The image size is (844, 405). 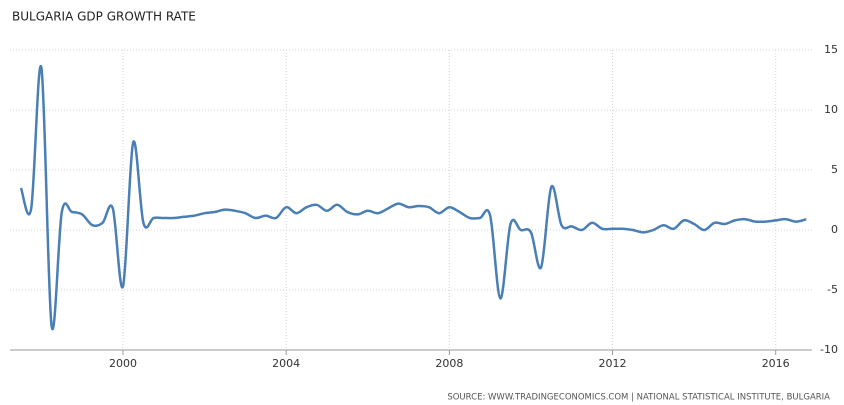 What do you see at coordinates (831, 109) in the screenshot?
I see `y-tick-label: 10` at bounding box center [831, 109].